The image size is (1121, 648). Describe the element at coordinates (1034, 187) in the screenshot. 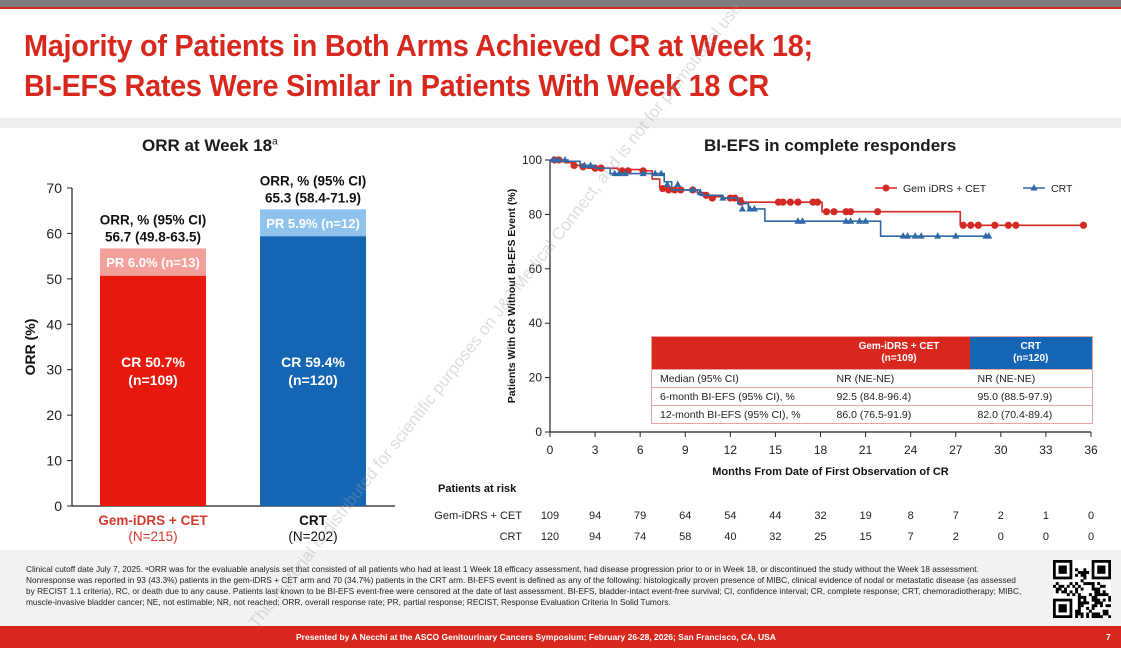

I see `legend-crt-marker` at that location.